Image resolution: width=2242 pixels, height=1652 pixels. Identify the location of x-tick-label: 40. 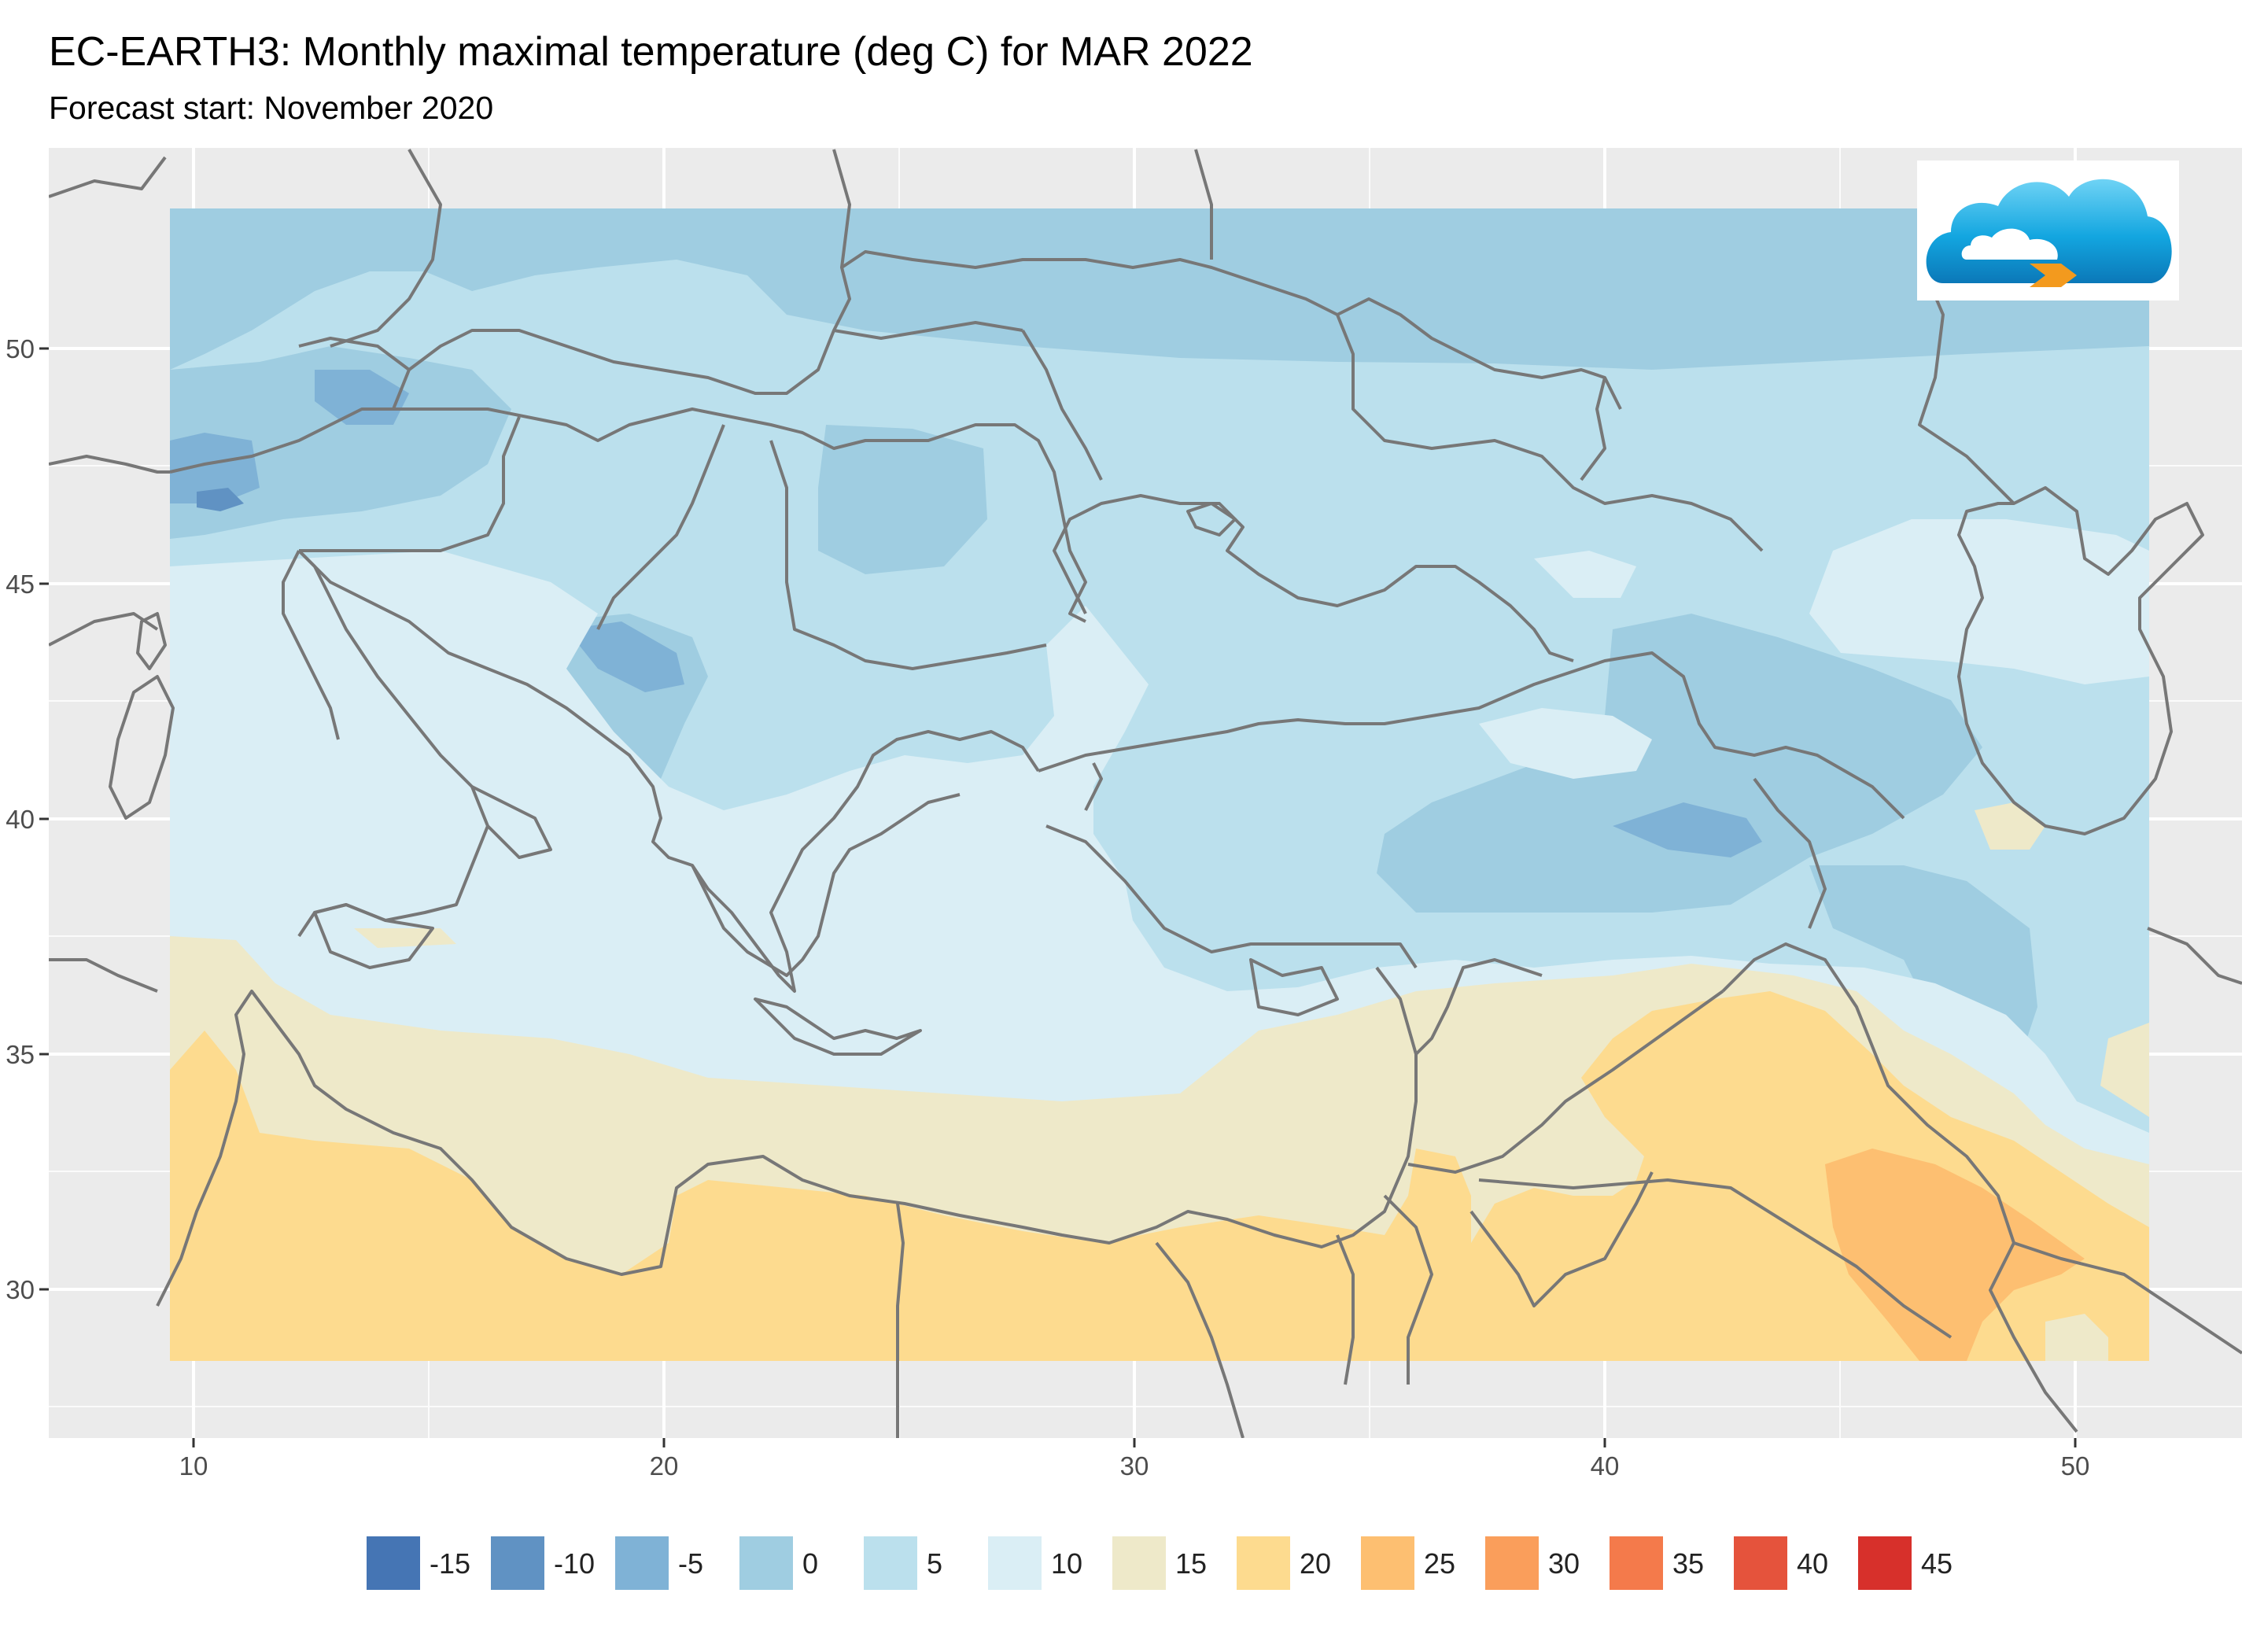
(1605, 1466).